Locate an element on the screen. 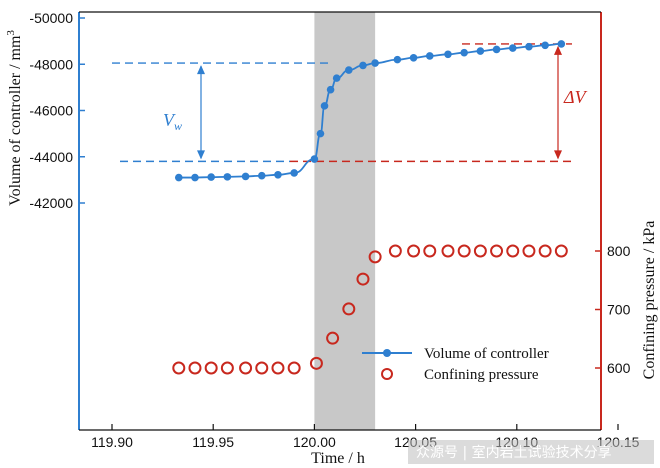 The image size is (660, 468). dv-arrow-head-top is located at coordinates (558, 50).